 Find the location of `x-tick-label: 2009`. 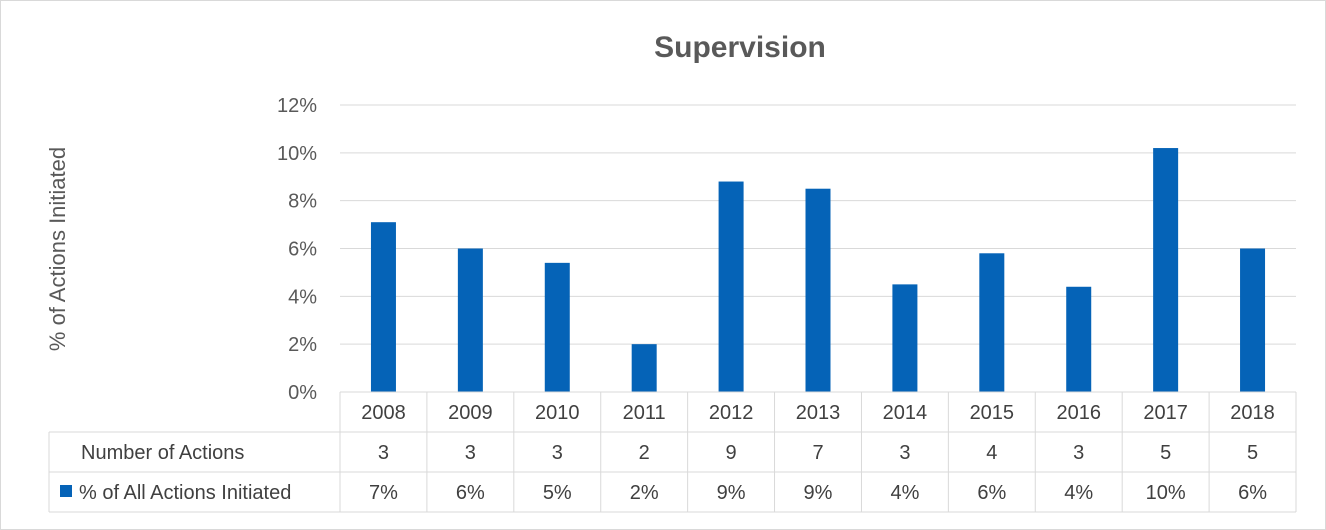

x-tick-label: 2009 is located at coordinates (470, 413).